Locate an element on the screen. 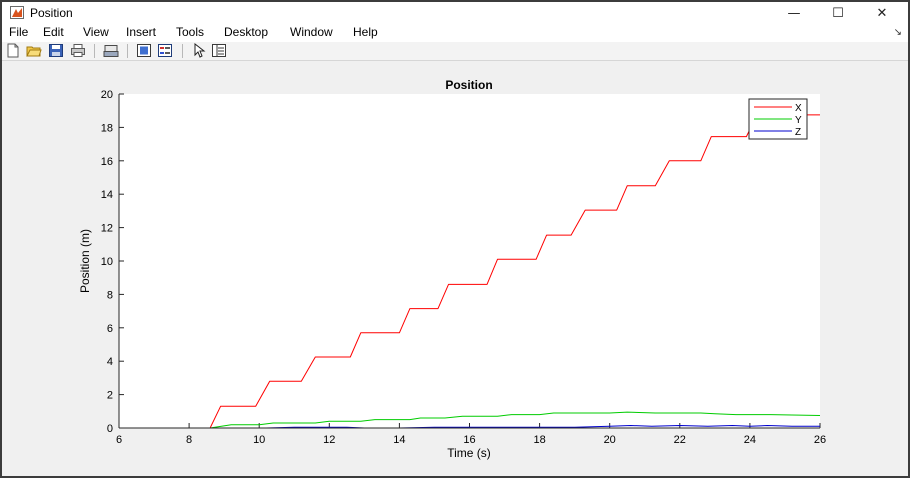 The image size is (910, 481). maximize-icon: ☐ is located at coordinates (838, 13).